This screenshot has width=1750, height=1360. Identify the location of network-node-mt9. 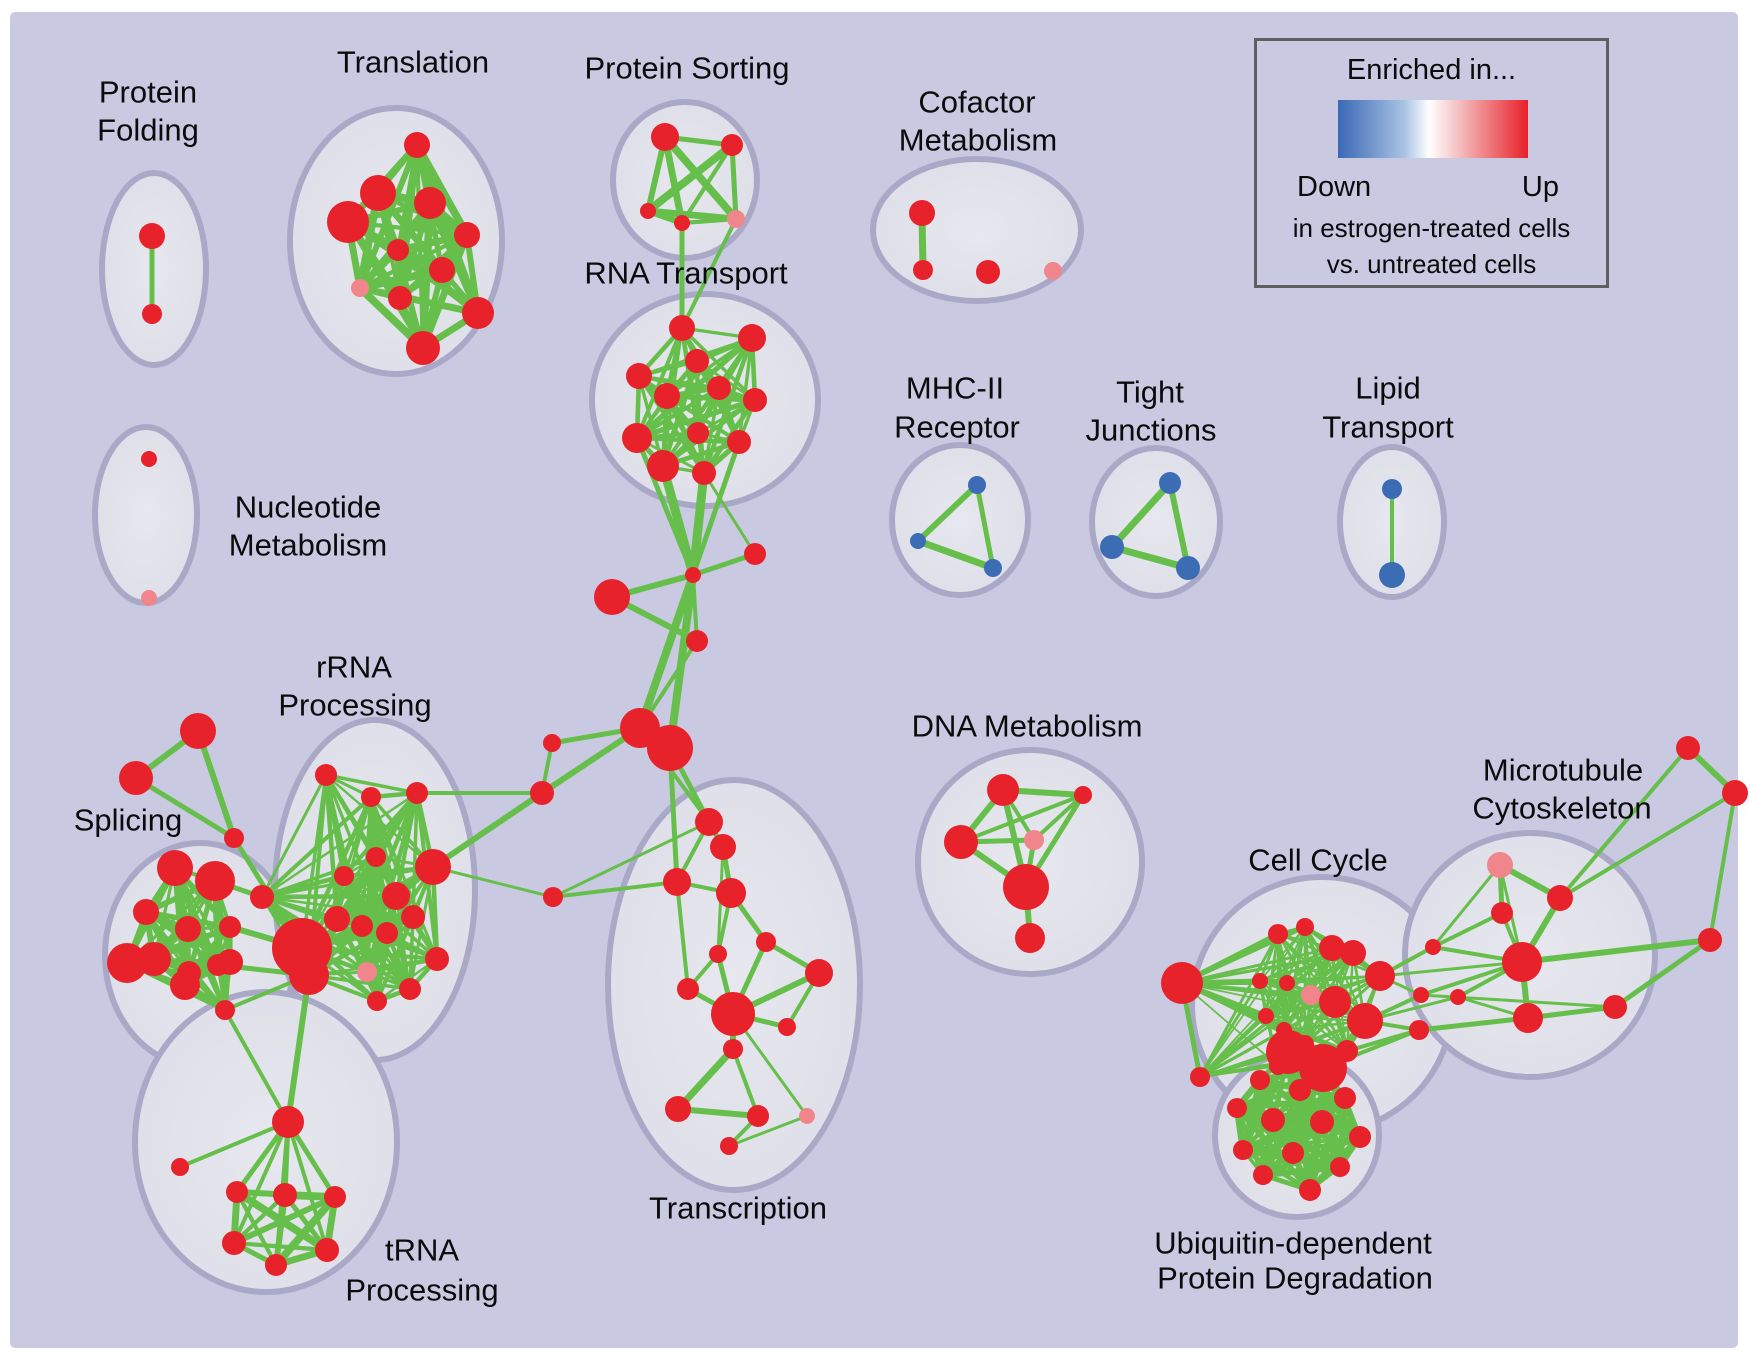
(1615, 1007).